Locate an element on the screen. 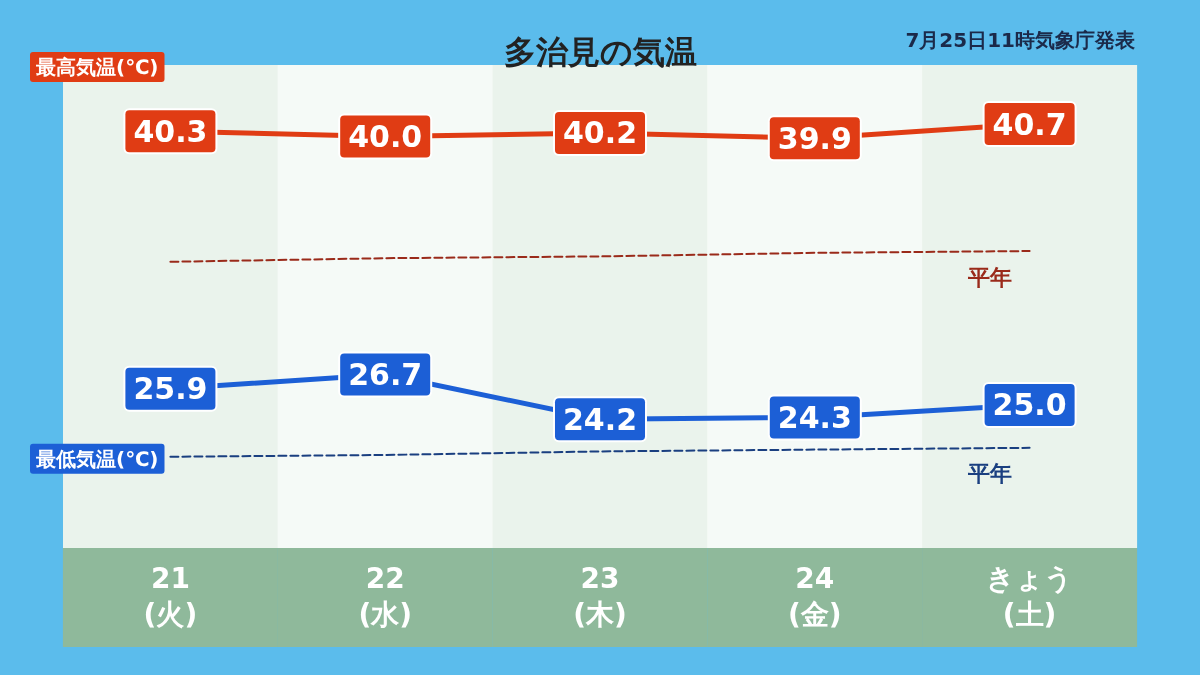 This screenshot has height=675, width=1200. chart-title: 多治見の気温 is located at coordinates (600, 52).